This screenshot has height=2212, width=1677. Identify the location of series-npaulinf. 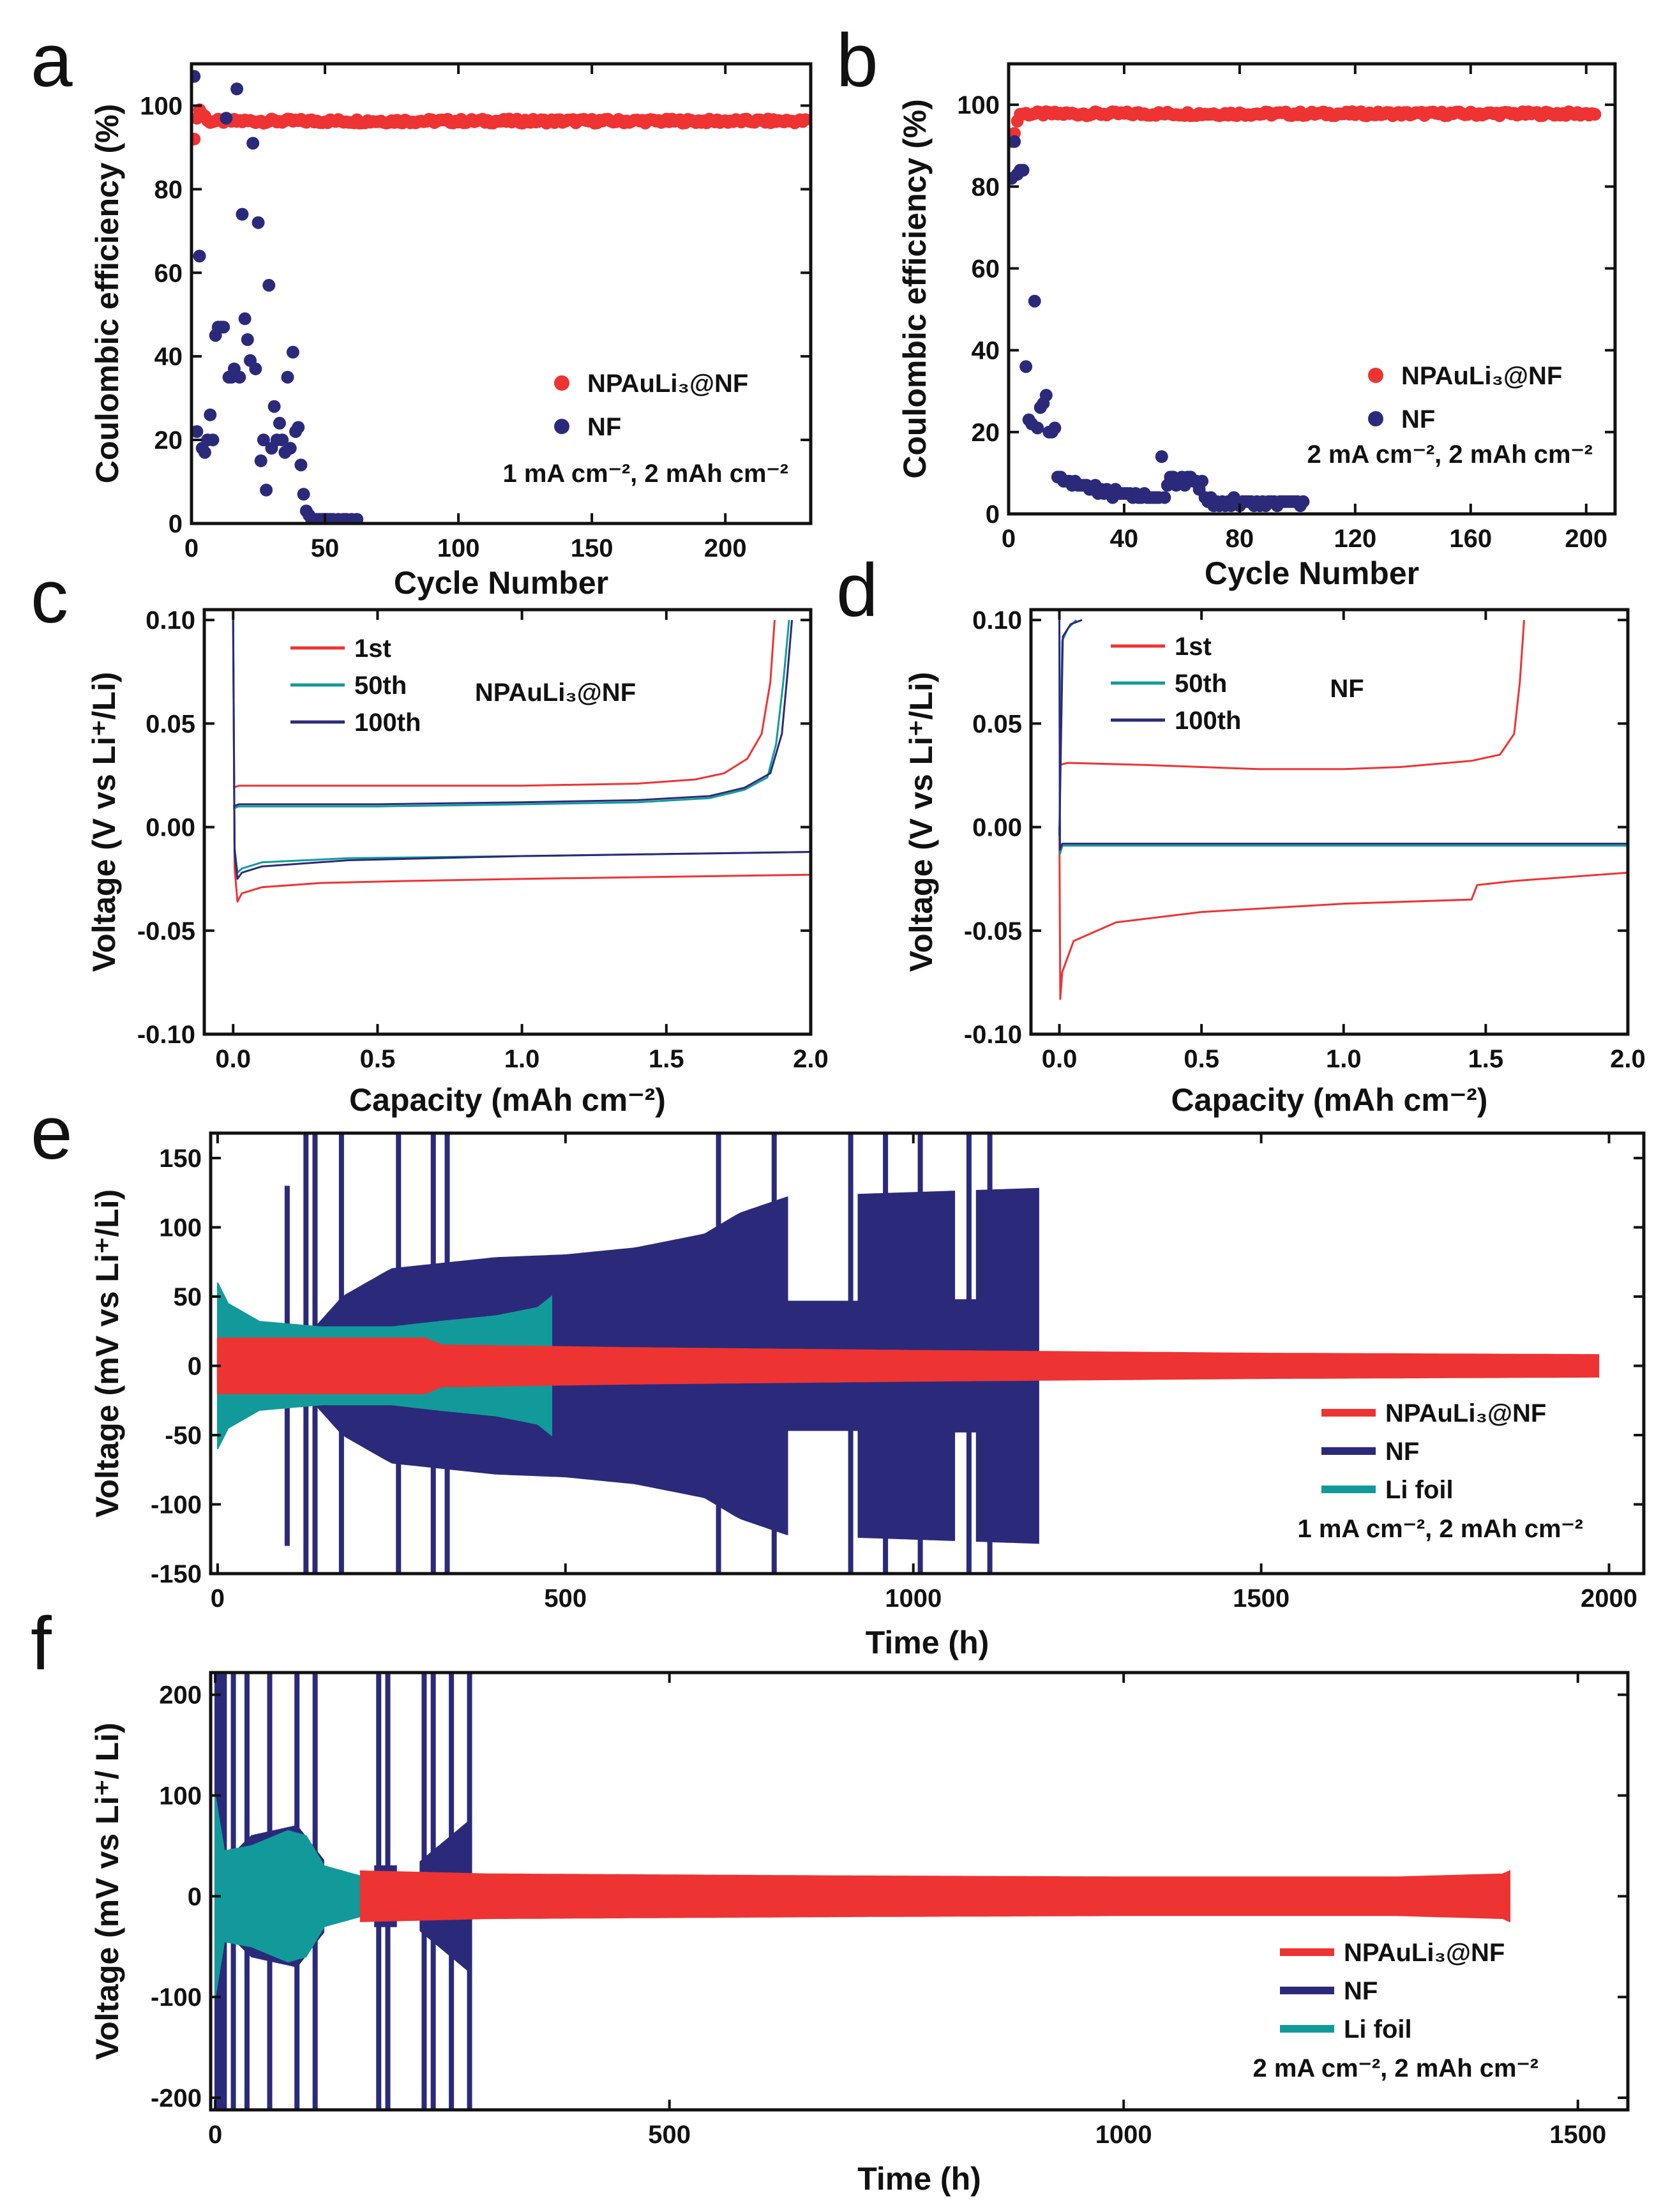
(1305, 126).